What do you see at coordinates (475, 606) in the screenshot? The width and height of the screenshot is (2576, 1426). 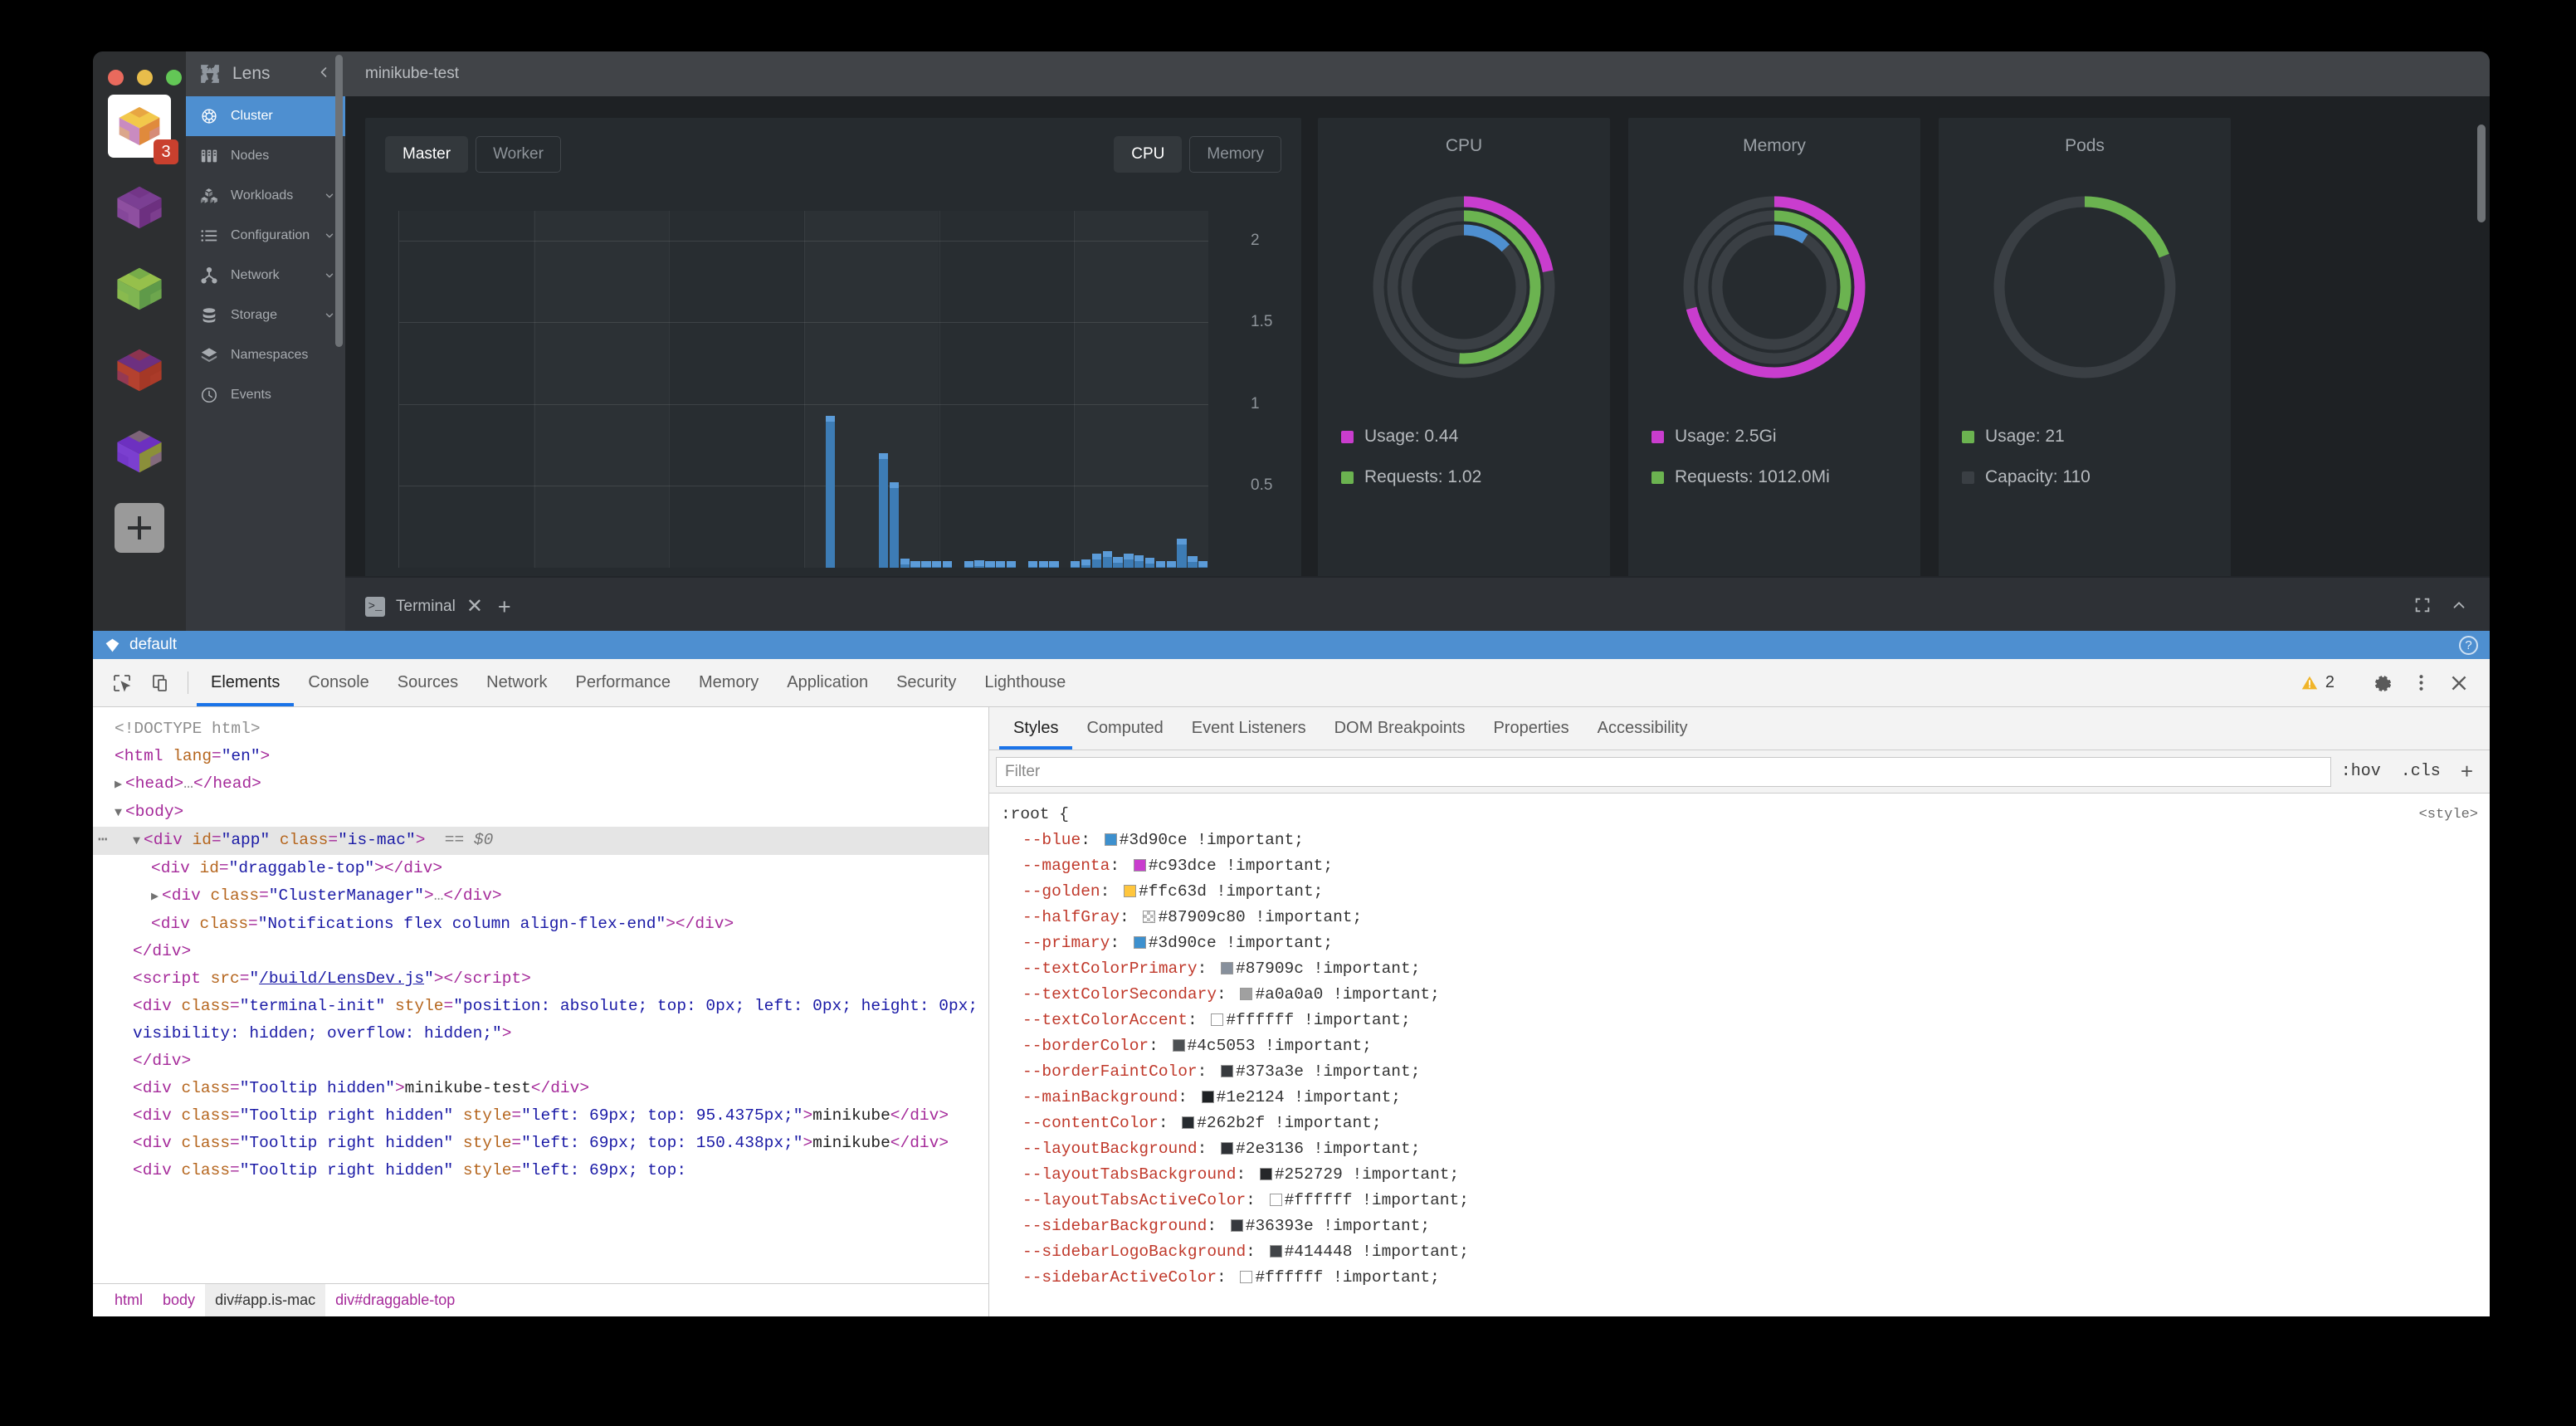 I see `close-icon: ✕` at bounding box center [475, 606].